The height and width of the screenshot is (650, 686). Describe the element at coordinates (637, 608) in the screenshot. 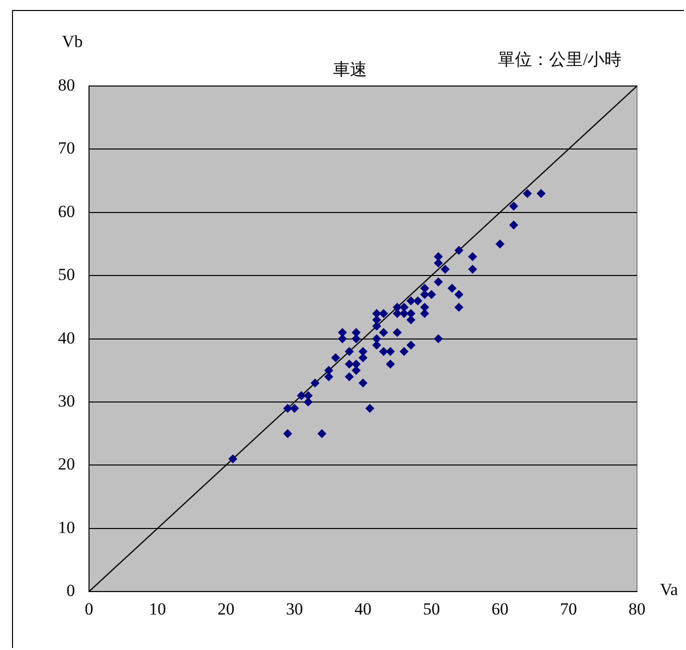

I see `x-tick-label: 80` at that location.